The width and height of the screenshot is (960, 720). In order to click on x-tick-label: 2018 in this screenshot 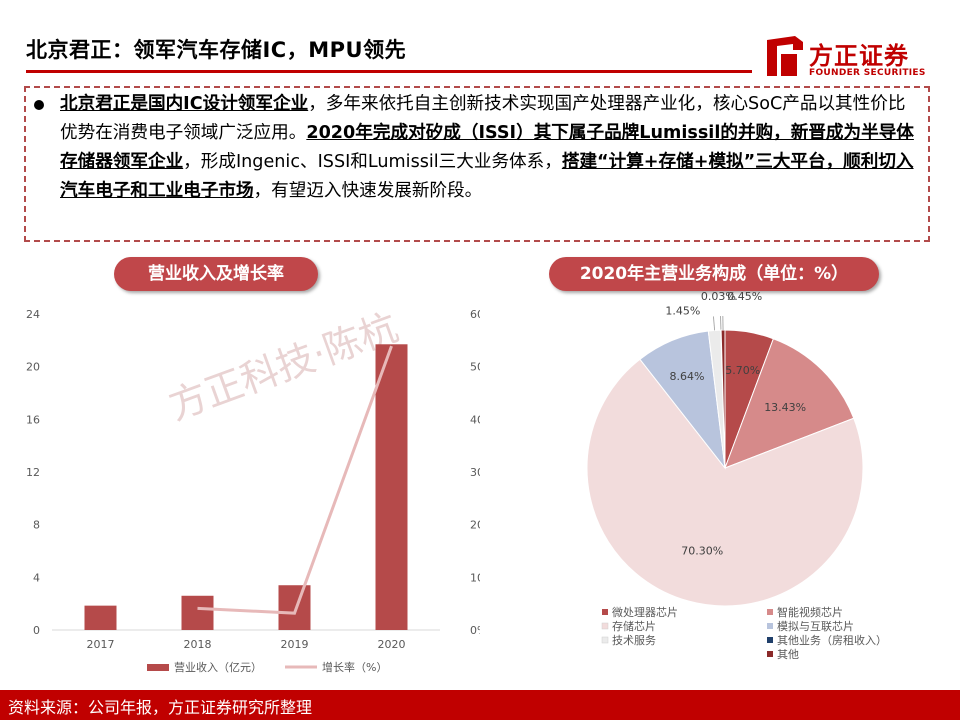, I will do `click(198, 644)`.